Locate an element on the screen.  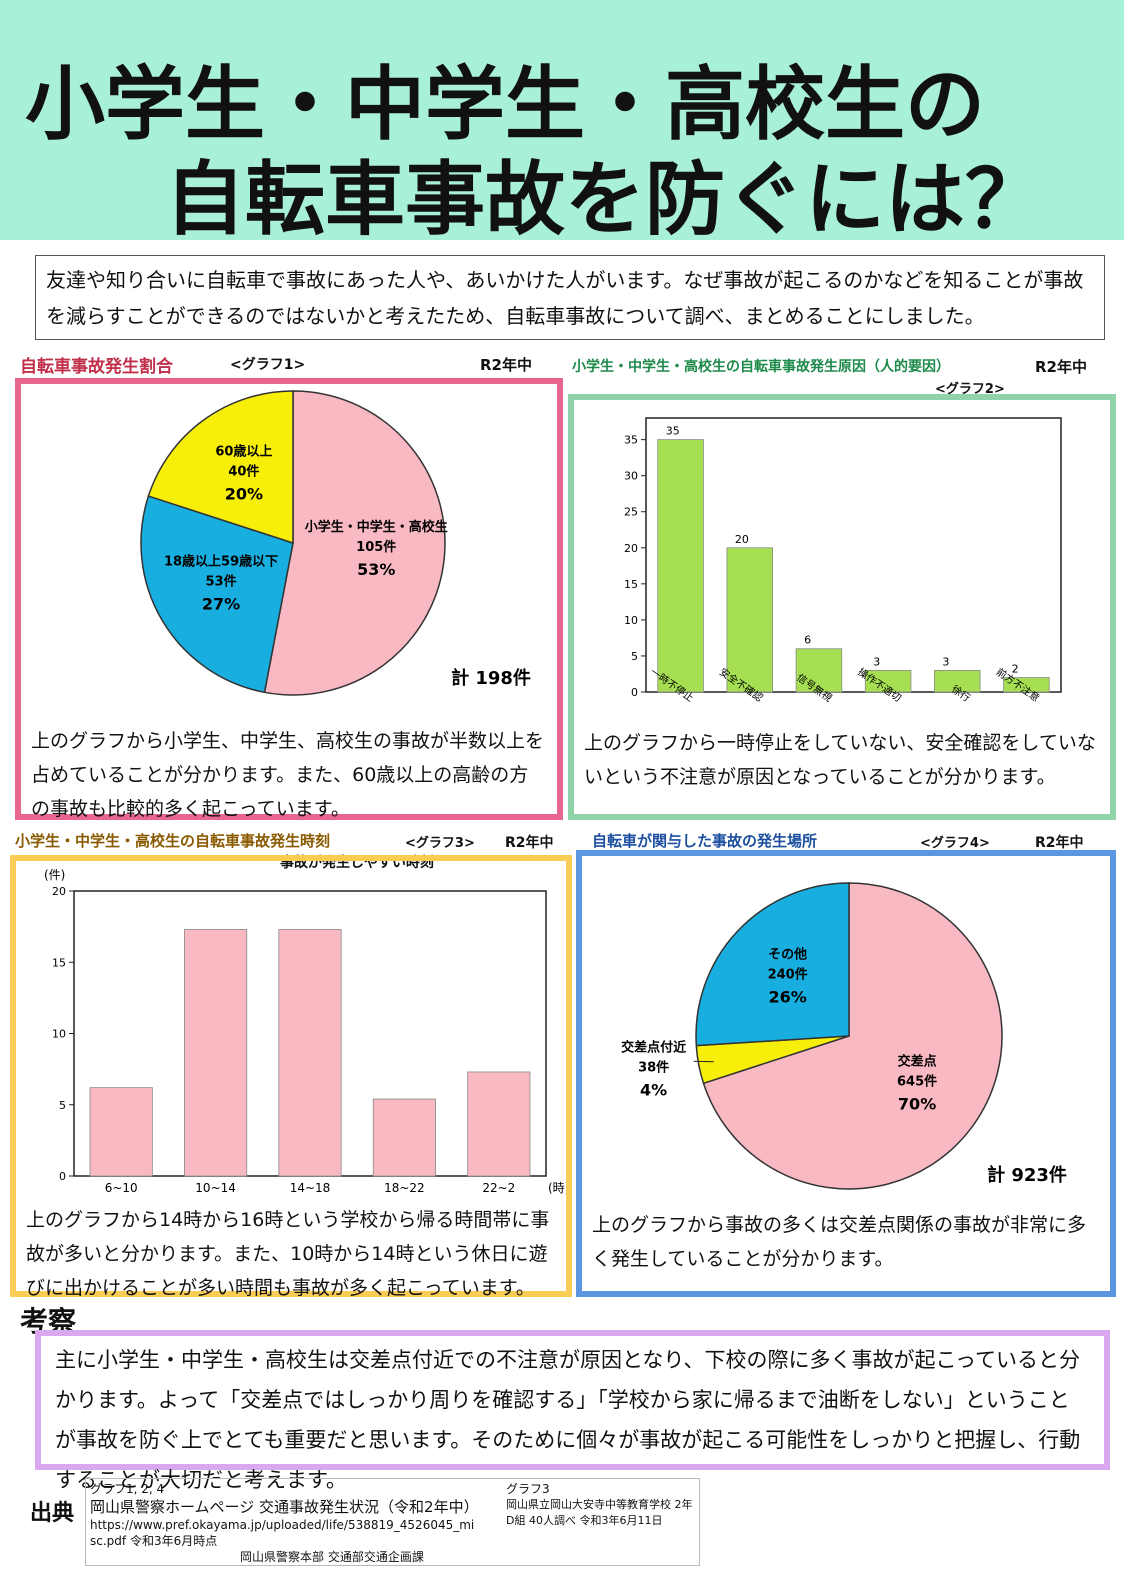
slice-label: 交差点 is located at coordinates (917, 1061).